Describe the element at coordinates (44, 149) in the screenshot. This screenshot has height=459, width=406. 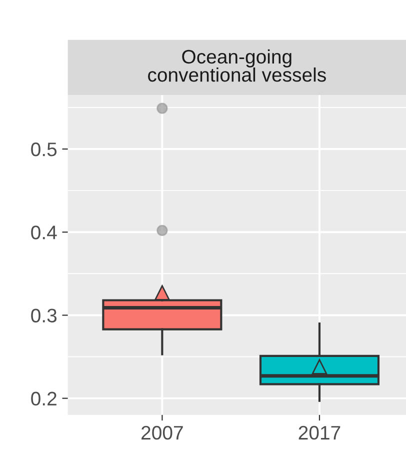
I see `y-tick-label: 0.5` at that location.